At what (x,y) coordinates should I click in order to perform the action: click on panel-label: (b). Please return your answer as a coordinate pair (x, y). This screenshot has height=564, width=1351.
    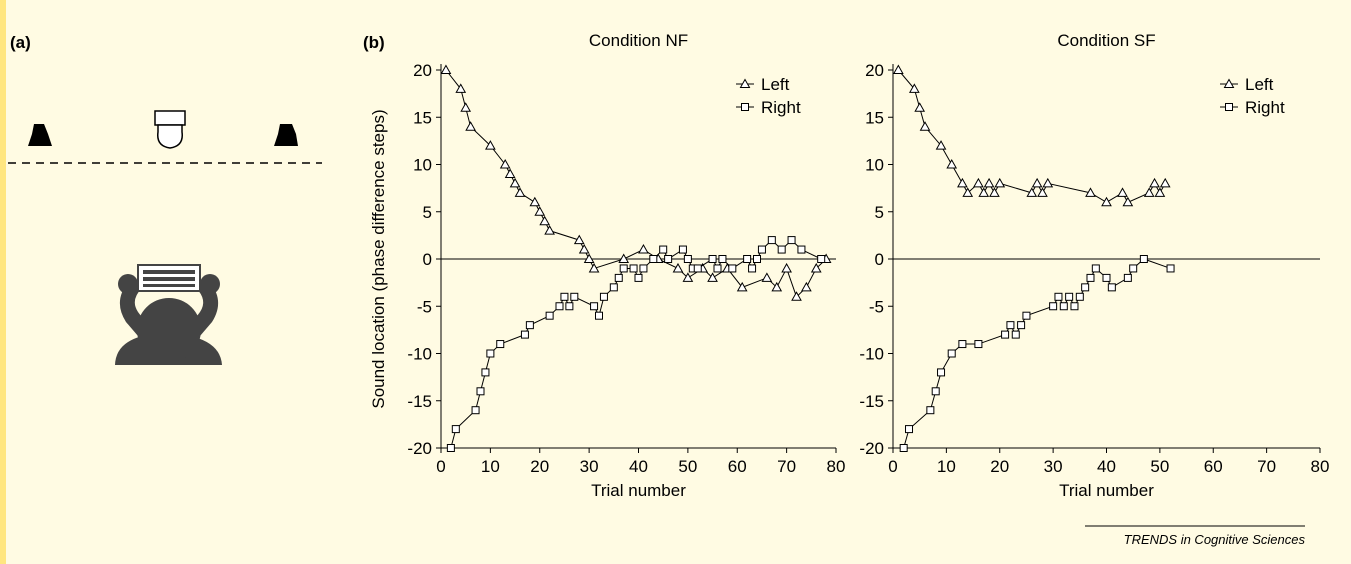
    Looking at the image, I should click on (374, 42).